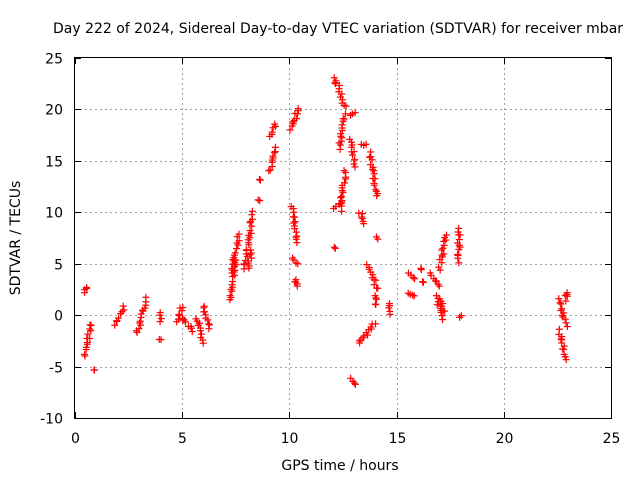 Image resolution: width=640 pixels, height=480 pixels. Describe the element at coordinates (58, 317) in the screenshot. I see `y-tick-label: 0` at that location.